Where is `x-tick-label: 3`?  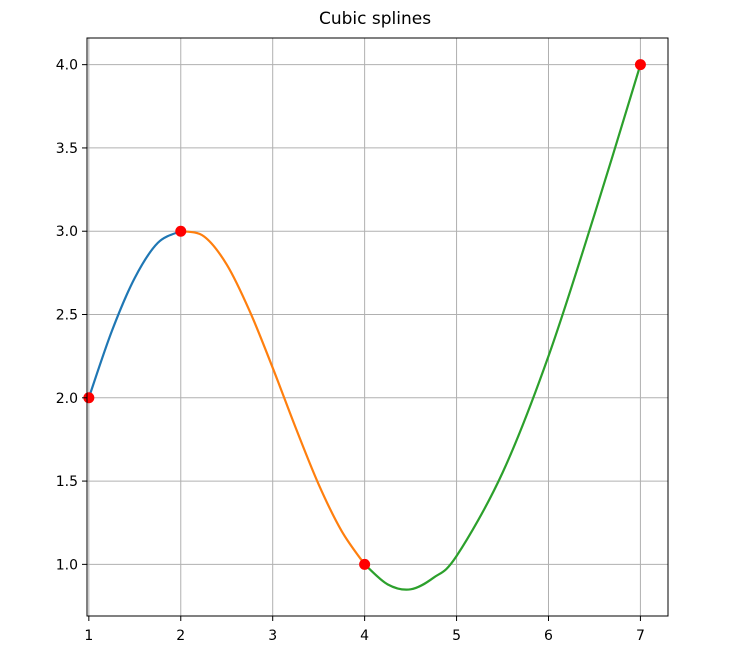
x-tick-label: 3 is located at coordinates (272, 636).